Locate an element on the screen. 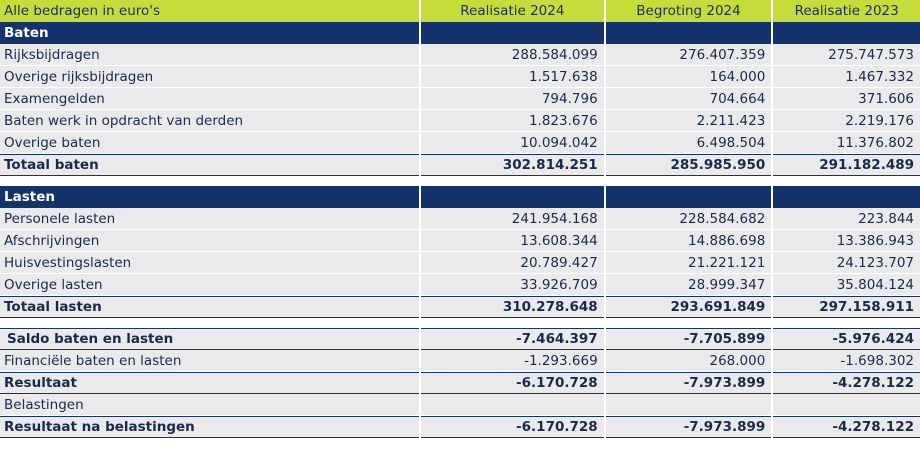 The width and height of the screenshot is (920, 461). value-begroting-2024: 268.000 is located at coordinates (688, 361).